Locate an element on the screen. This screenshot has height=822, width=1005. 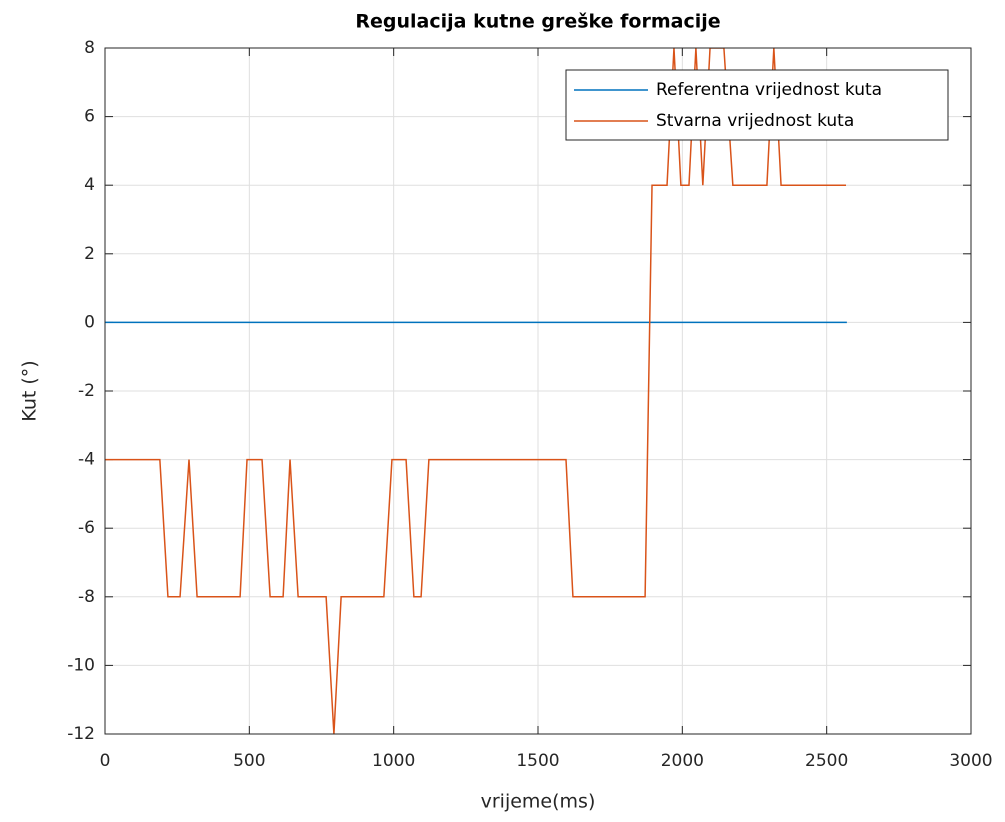
x-tick-label: 0 is located at coordinates (105, 761).